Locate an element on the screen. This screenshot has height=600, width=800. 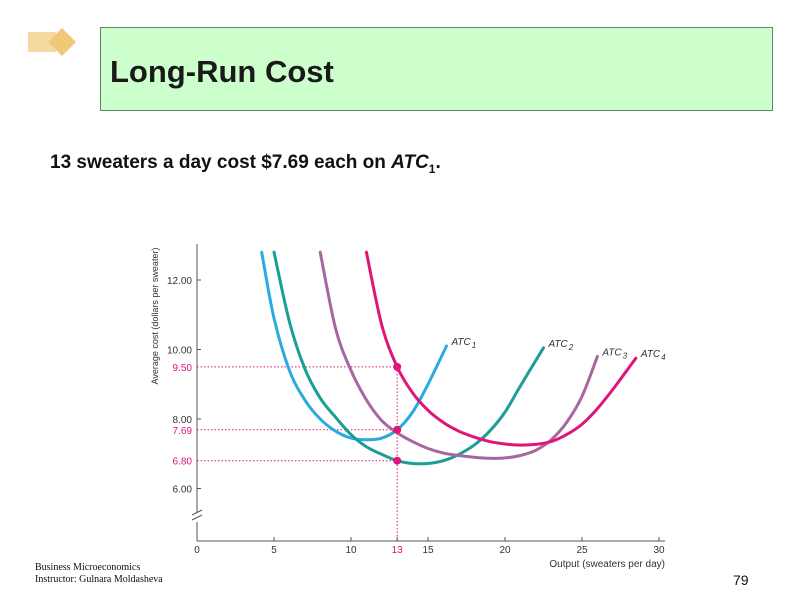
x-tick-label: 25 is located at coordinates (582, 550).